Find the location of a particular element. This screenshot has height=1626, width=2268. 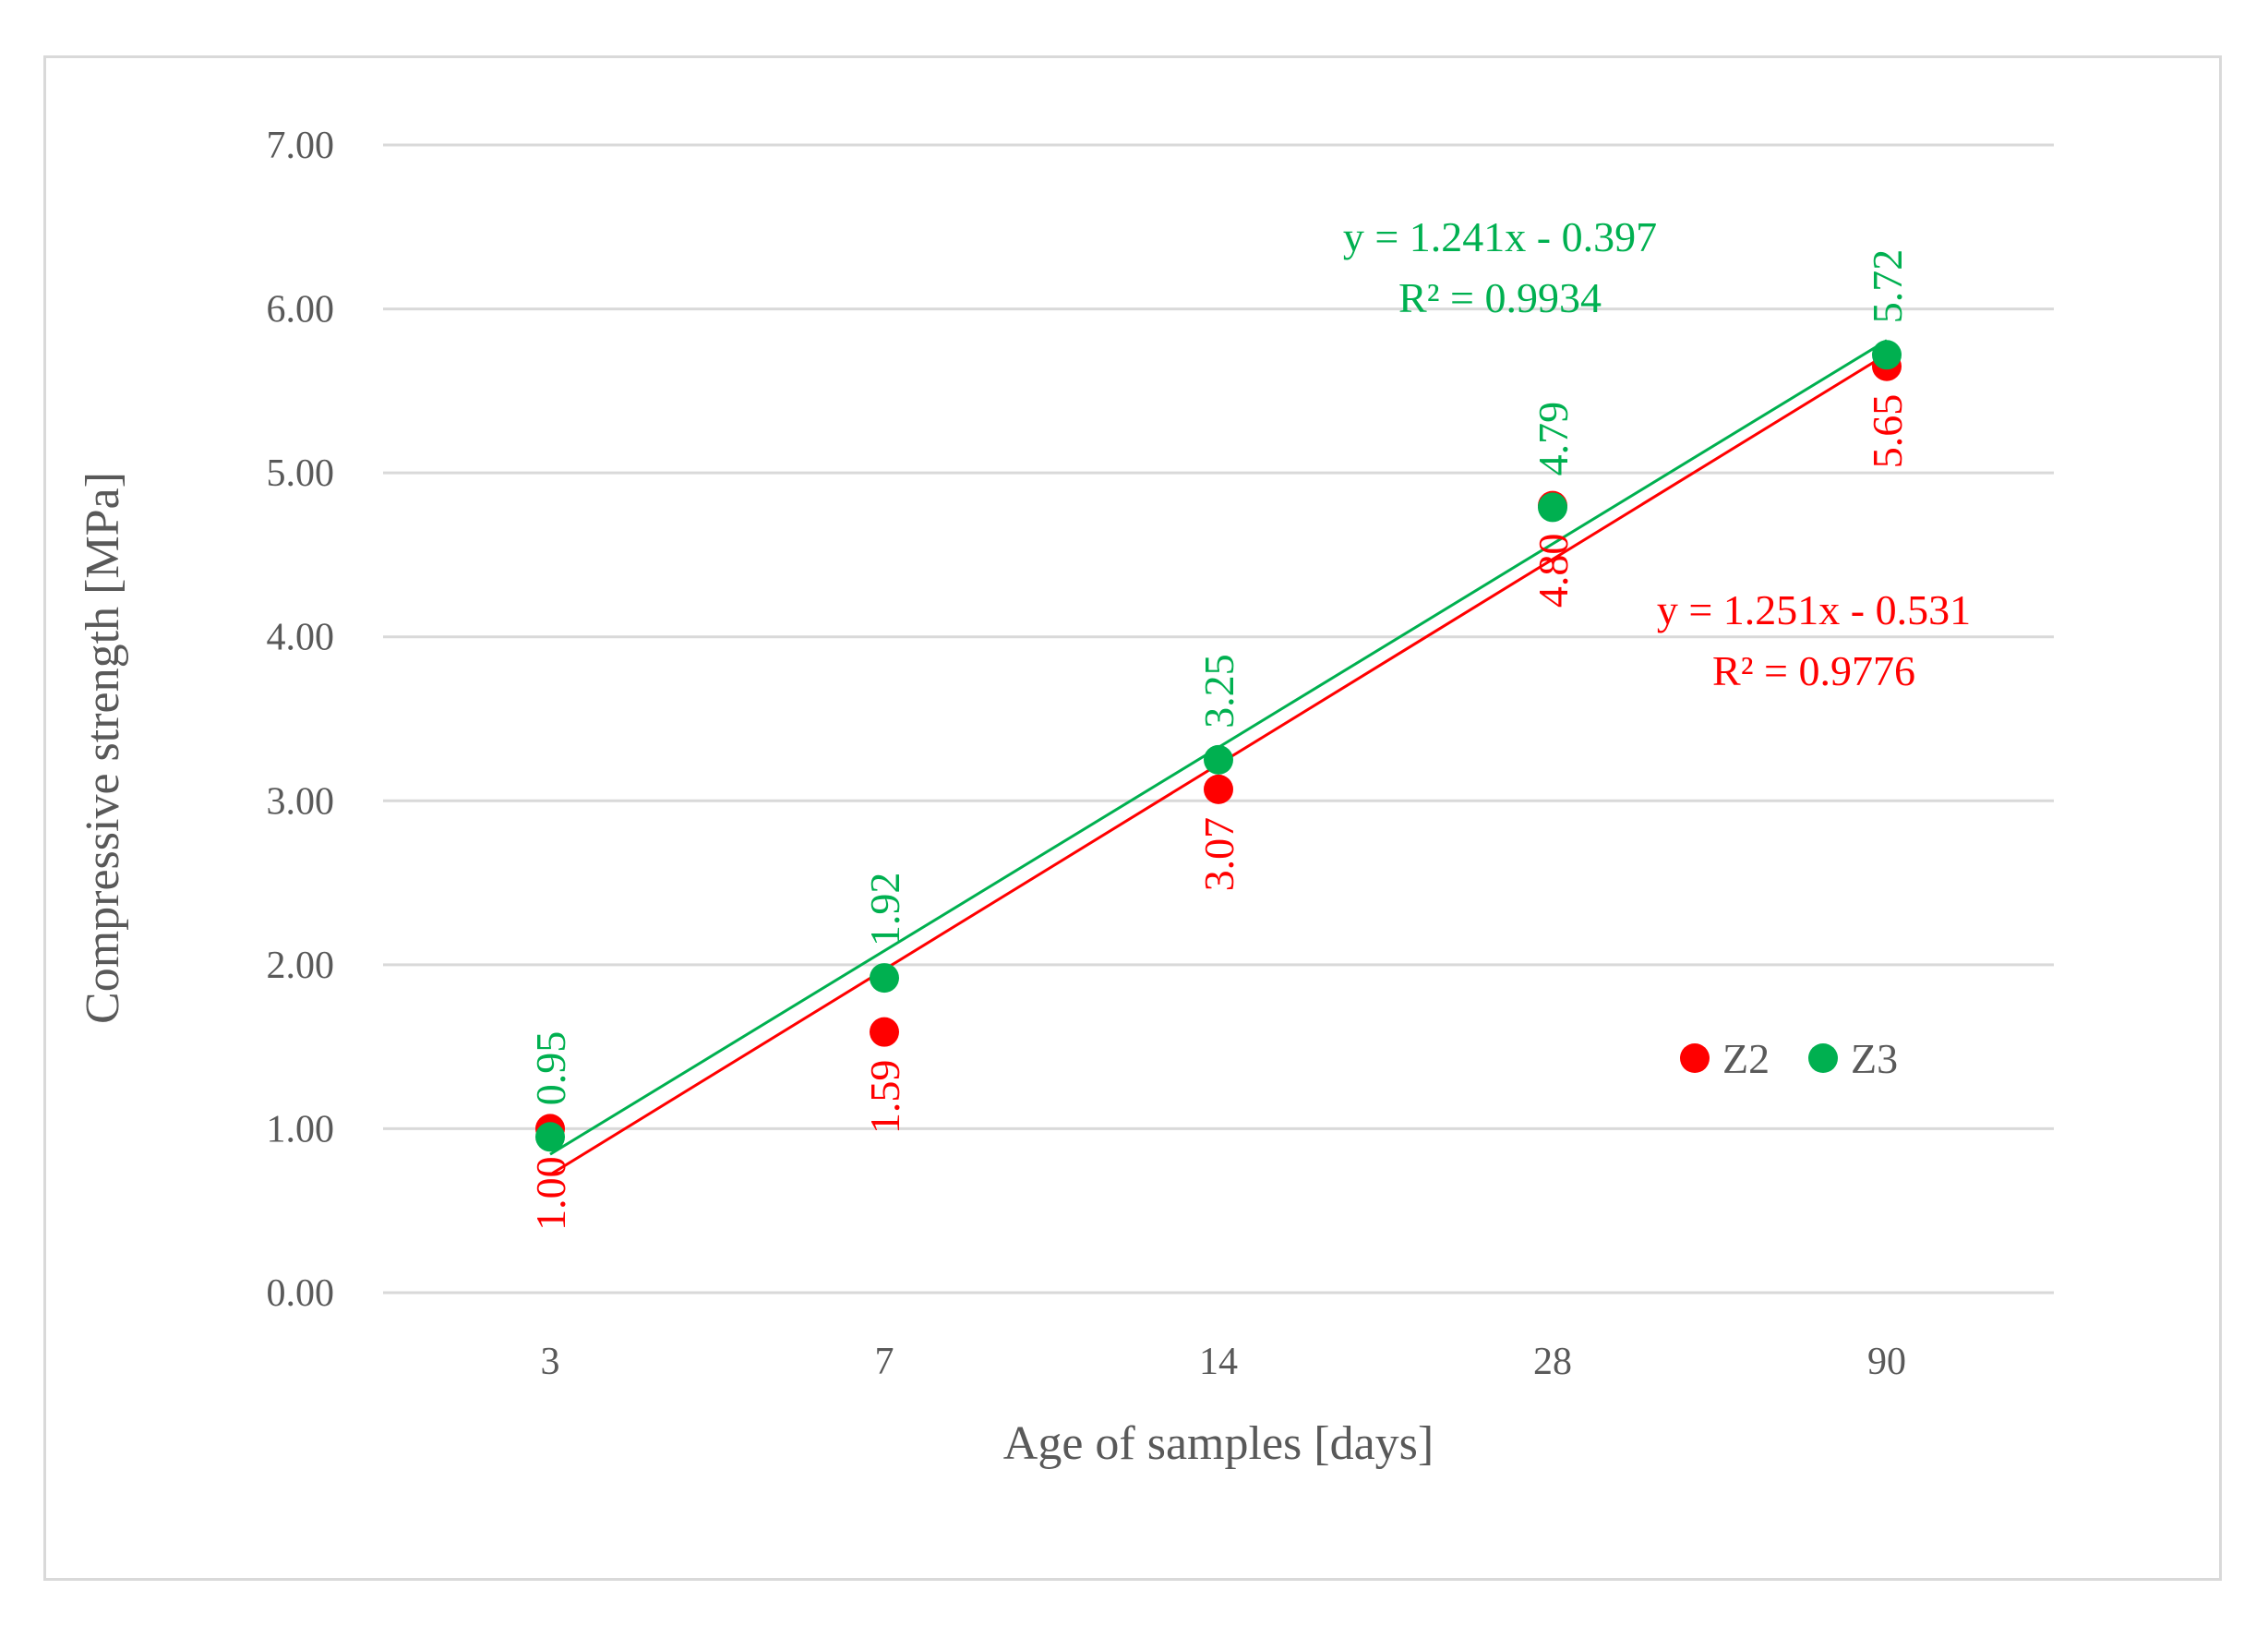

y-tick-label: 0.00 is located at coordinates (301, 1294).